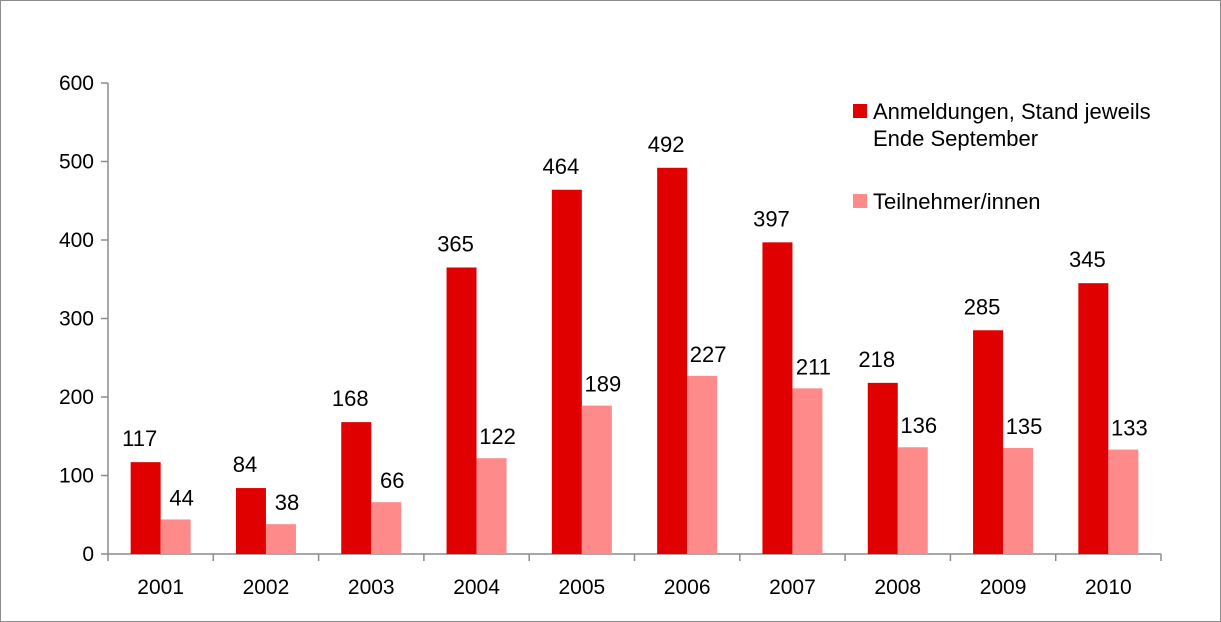  Describe the element at coordinates (392, 480) in the screenshot. I see `data-label: 66` at that location.